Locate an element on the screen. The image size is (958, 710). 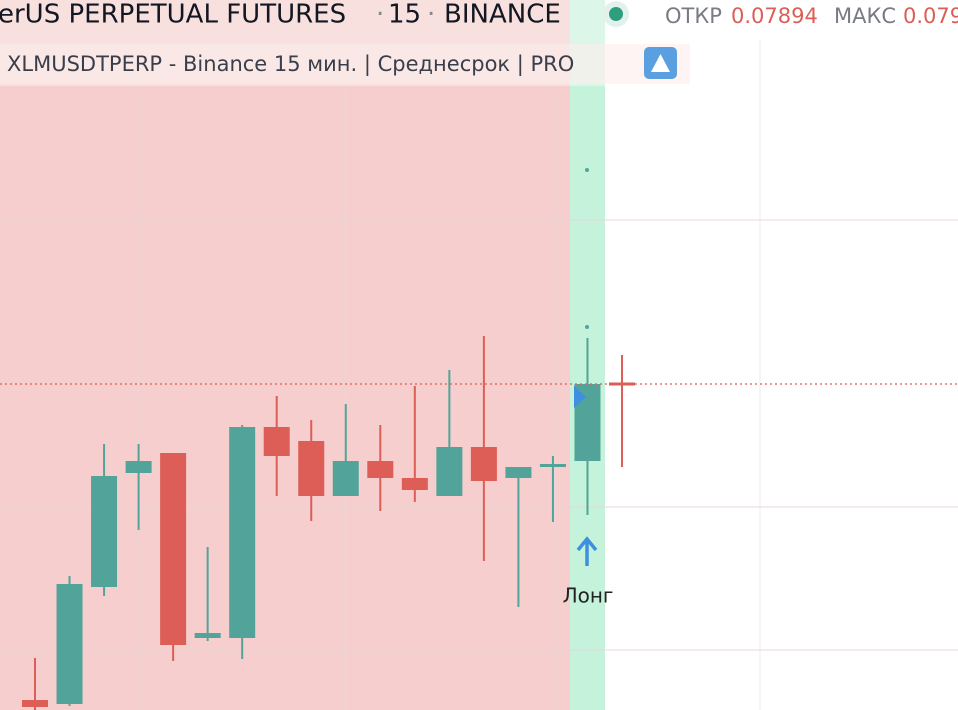
symbol-title: erUS PERPETUAL FUTURES is located at coordinates (173, 15).